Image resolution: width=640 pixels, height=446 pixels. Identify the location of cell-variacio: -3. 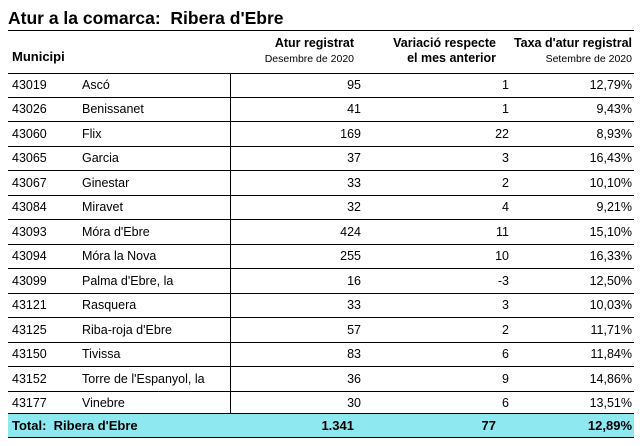
(443, 281).